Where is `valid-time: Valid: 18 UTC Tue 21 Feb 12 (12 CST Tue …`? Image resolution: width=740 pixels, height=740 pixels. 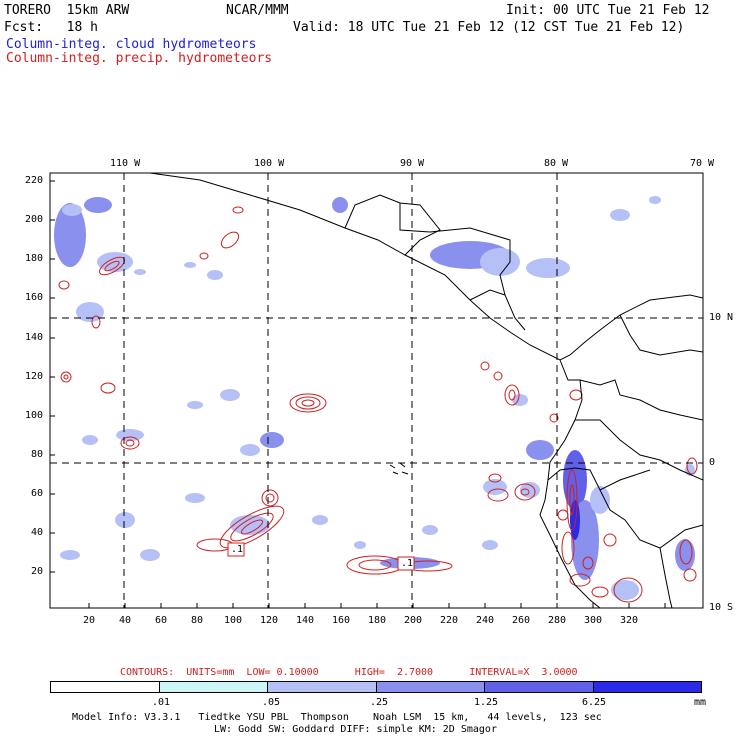
valid-time: Valid: 18 UTC Tue 21 Feb 12 (12 CST Tue … is located at coordinates (489, 27).